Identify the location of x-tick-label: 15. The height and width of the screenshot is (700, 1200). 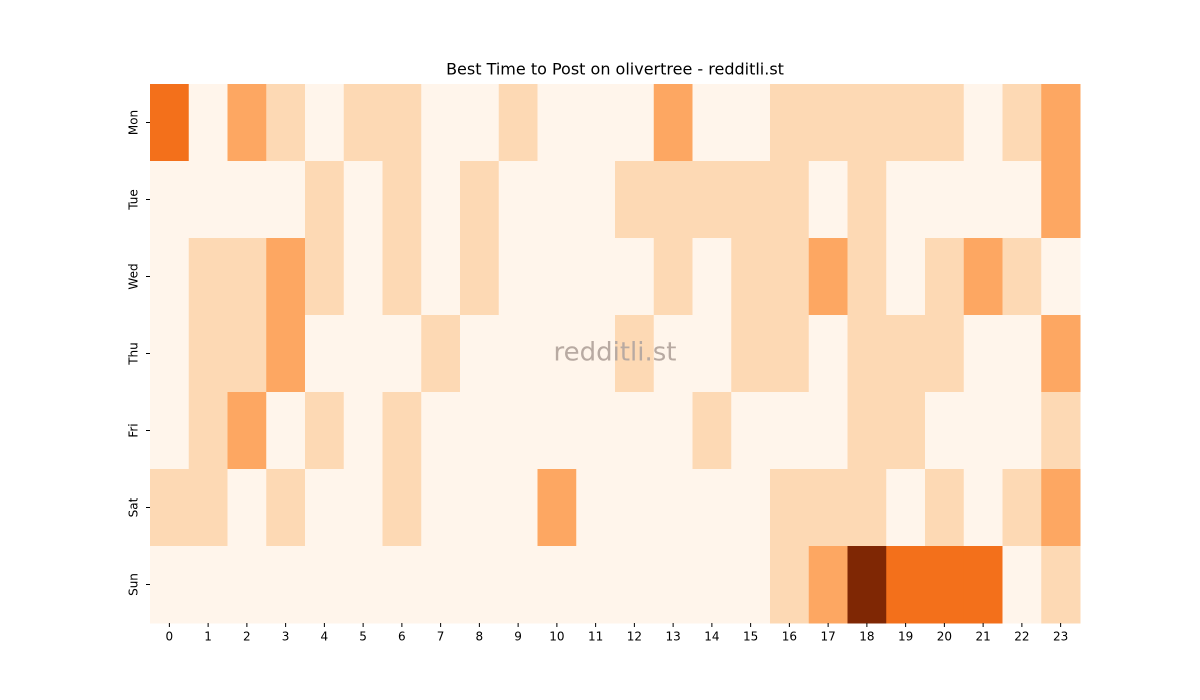
(750, 637).